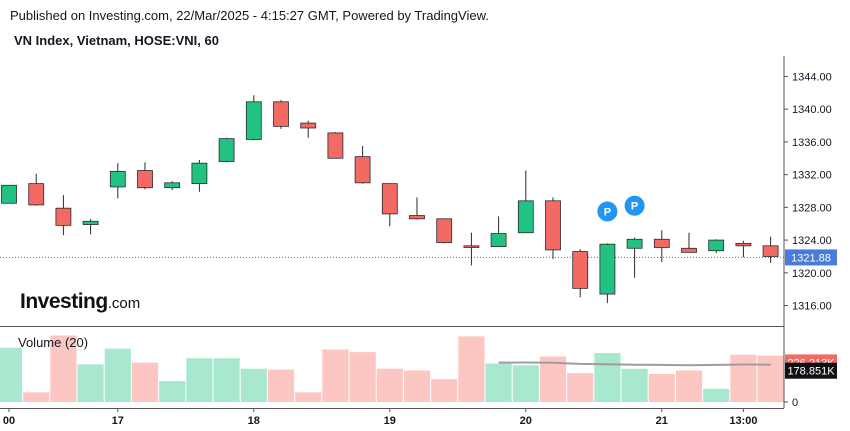  Describe the element at coordinates (116, 40) in the screenshot. I see `symbol-title: VN Index, Vietnam, HOSE:VNI, 60` at that location.